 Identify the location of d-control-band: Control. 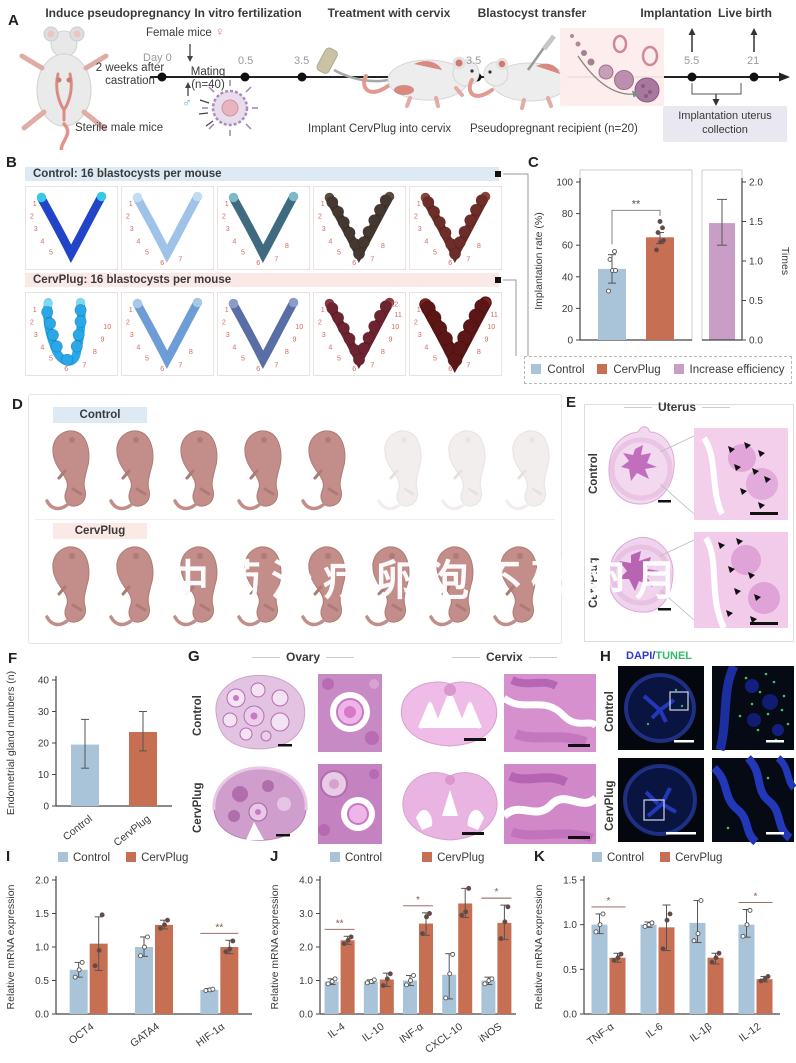
(100, 415).